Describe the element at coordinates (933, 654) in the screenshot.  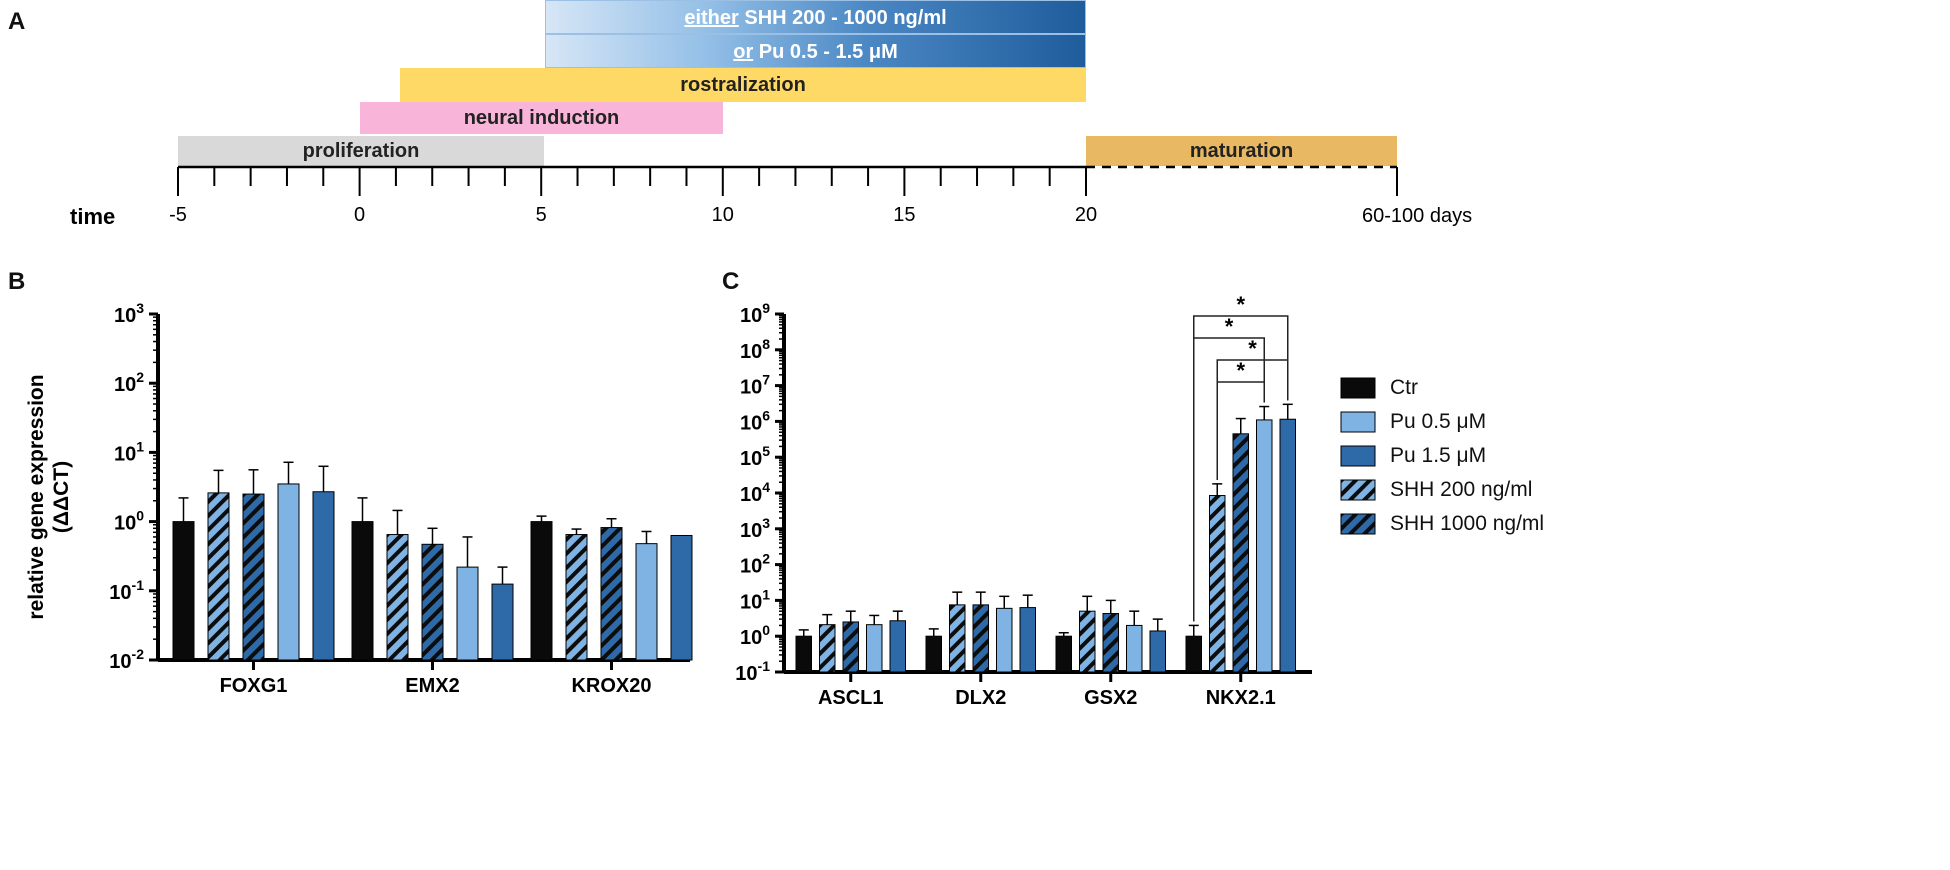
I see `bar-dlx2-ctr` at that location.